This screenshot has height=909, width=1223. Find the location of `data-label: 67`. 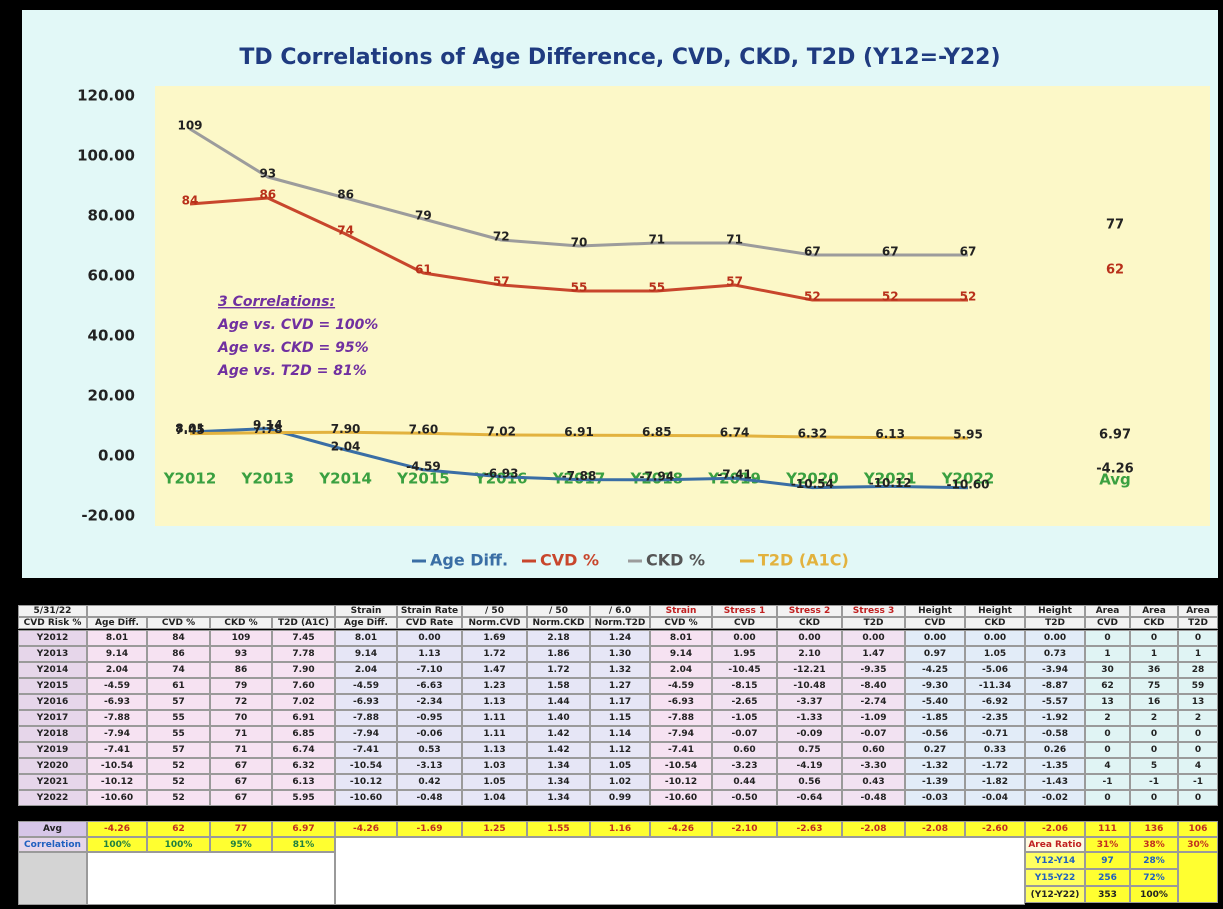

data-label: 67 is located at coordinates (968, 252).